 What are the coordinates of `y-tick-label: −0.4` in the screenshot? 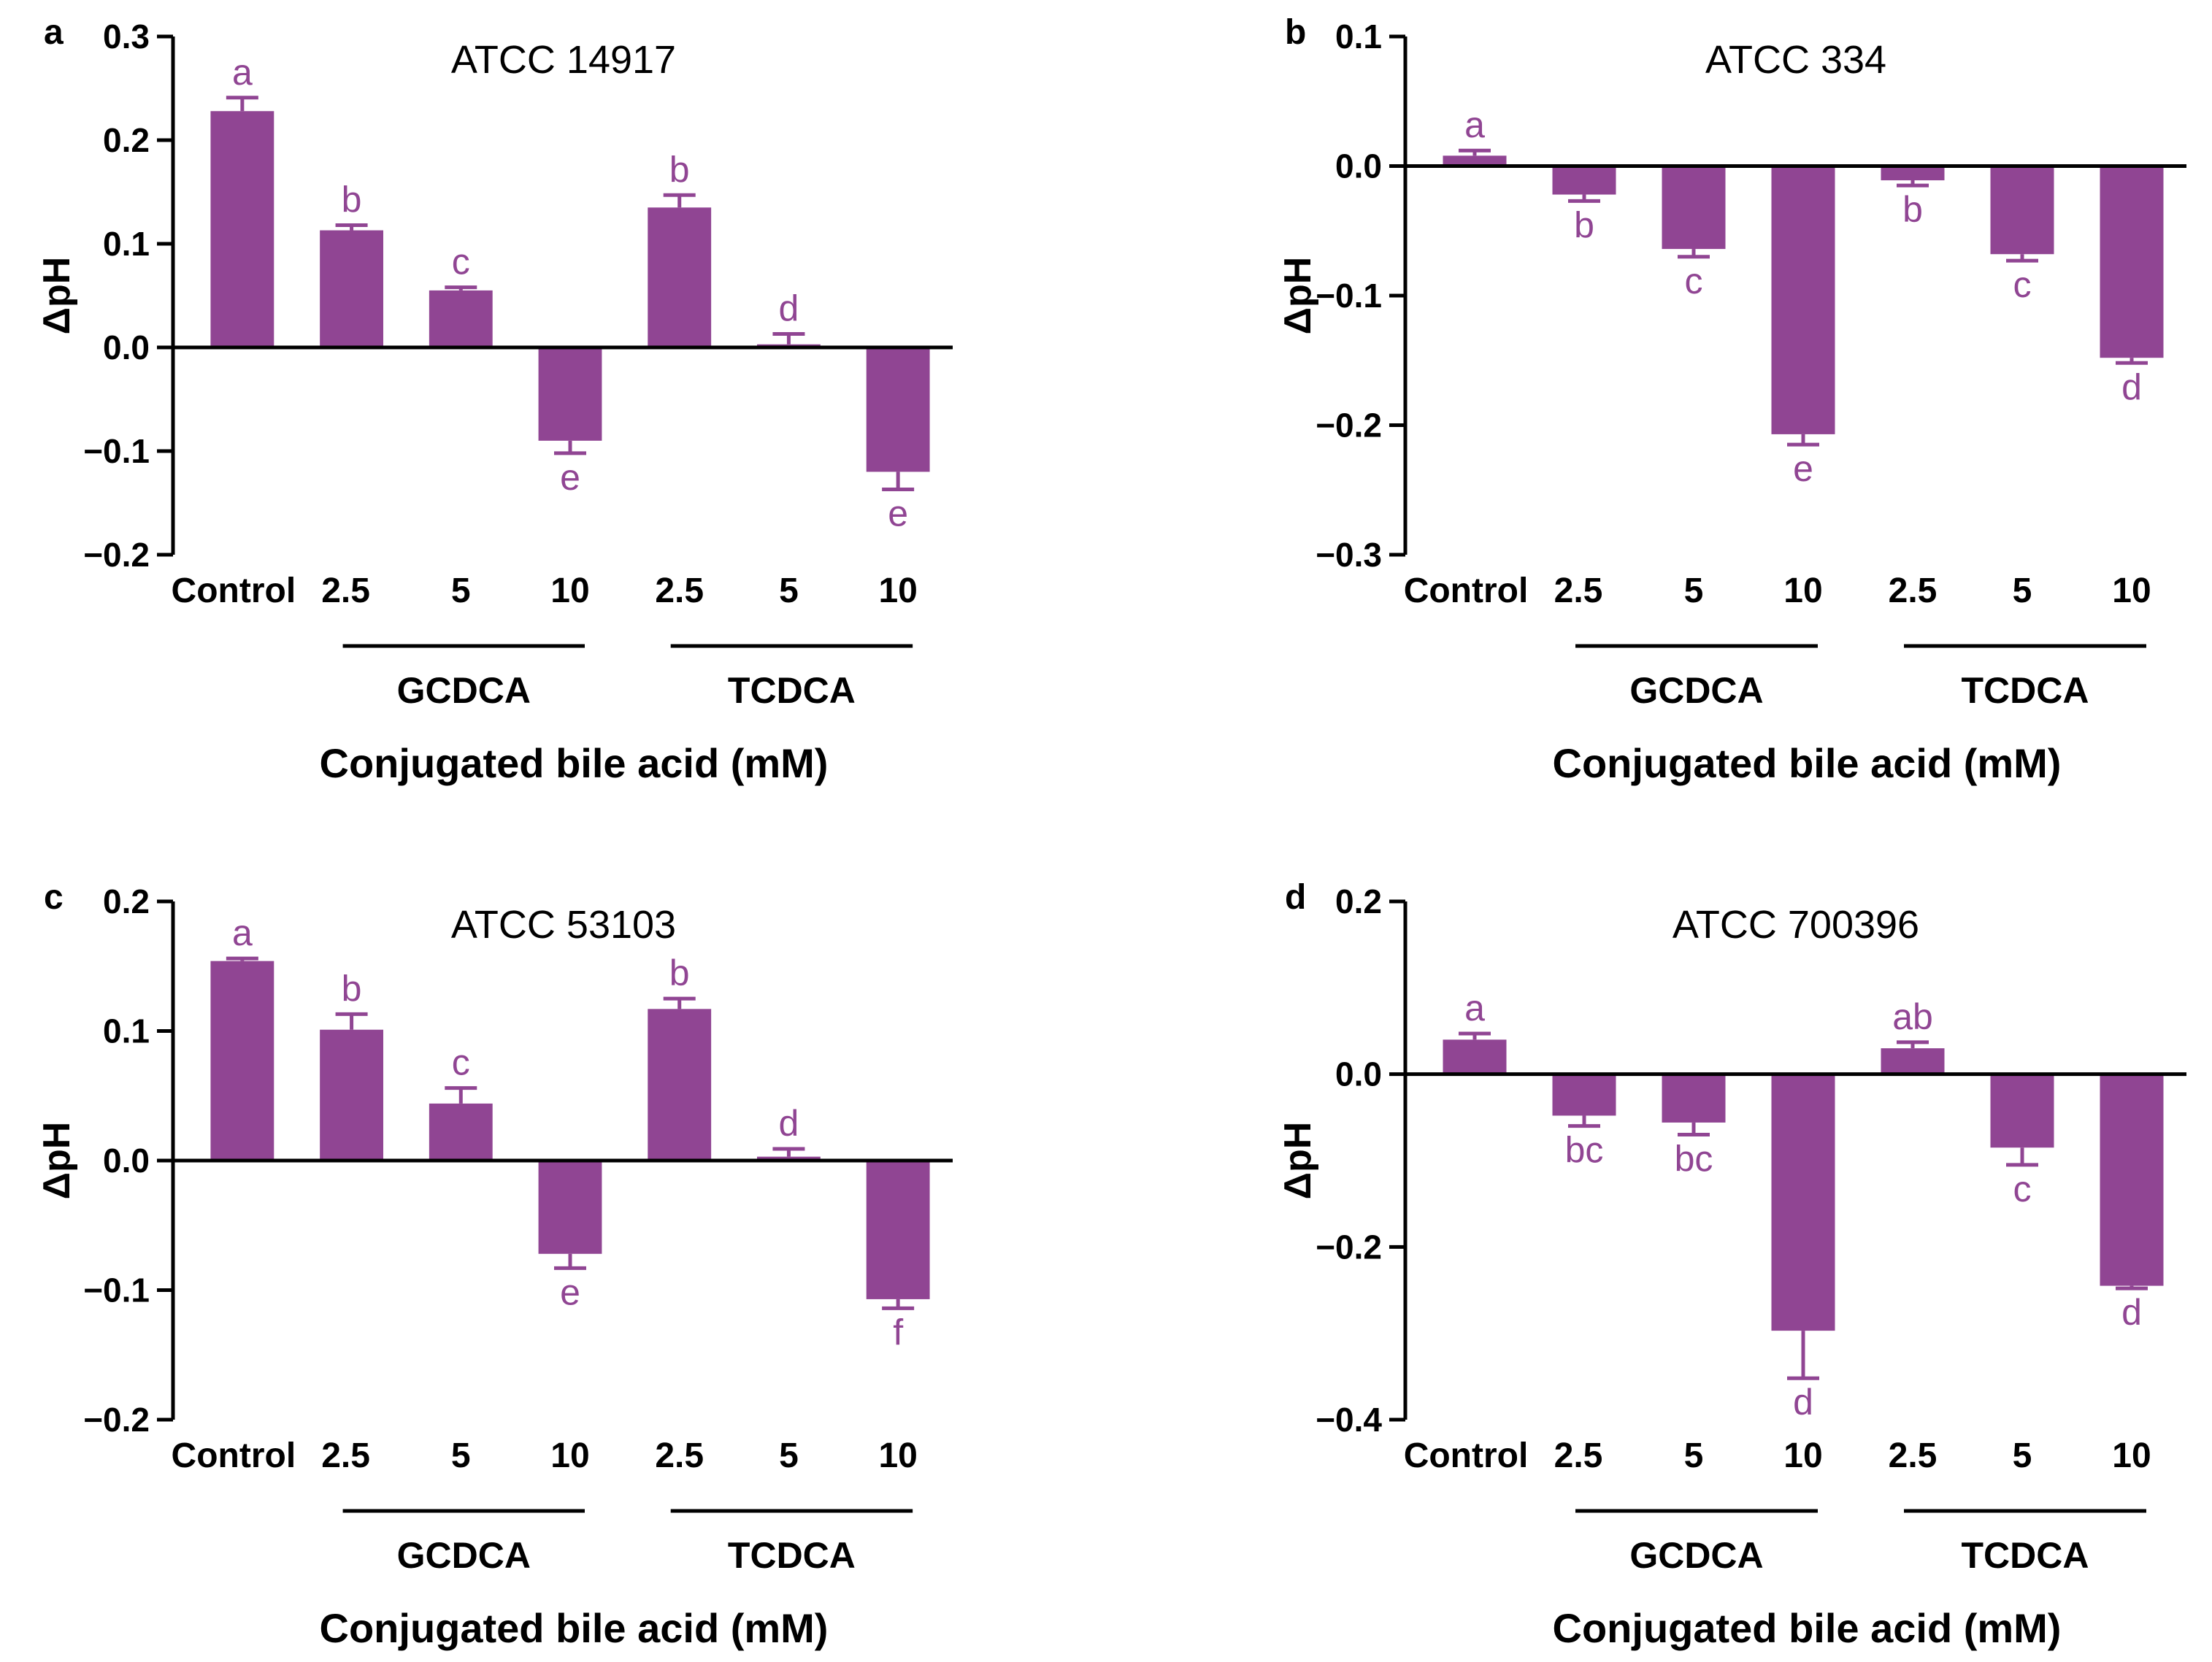 It's located at (1349, 1420).